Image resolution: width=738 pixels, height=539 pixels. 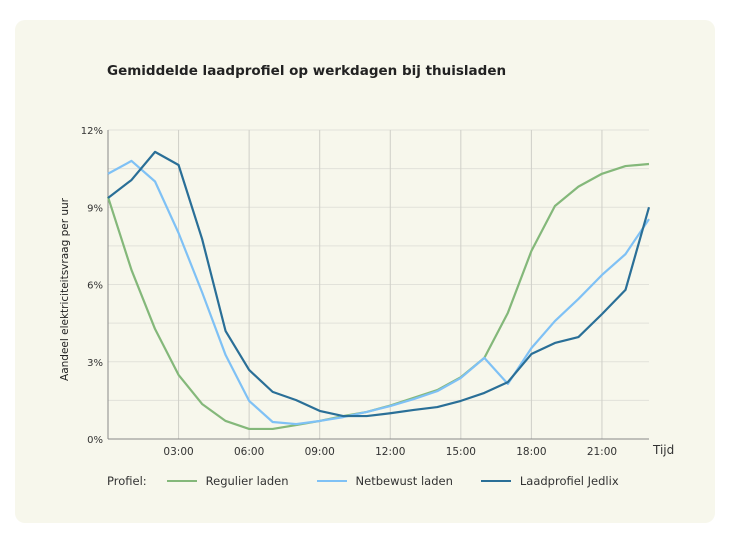 I want to click on x-tick-label: 06:00, so click(x=249, y=452).